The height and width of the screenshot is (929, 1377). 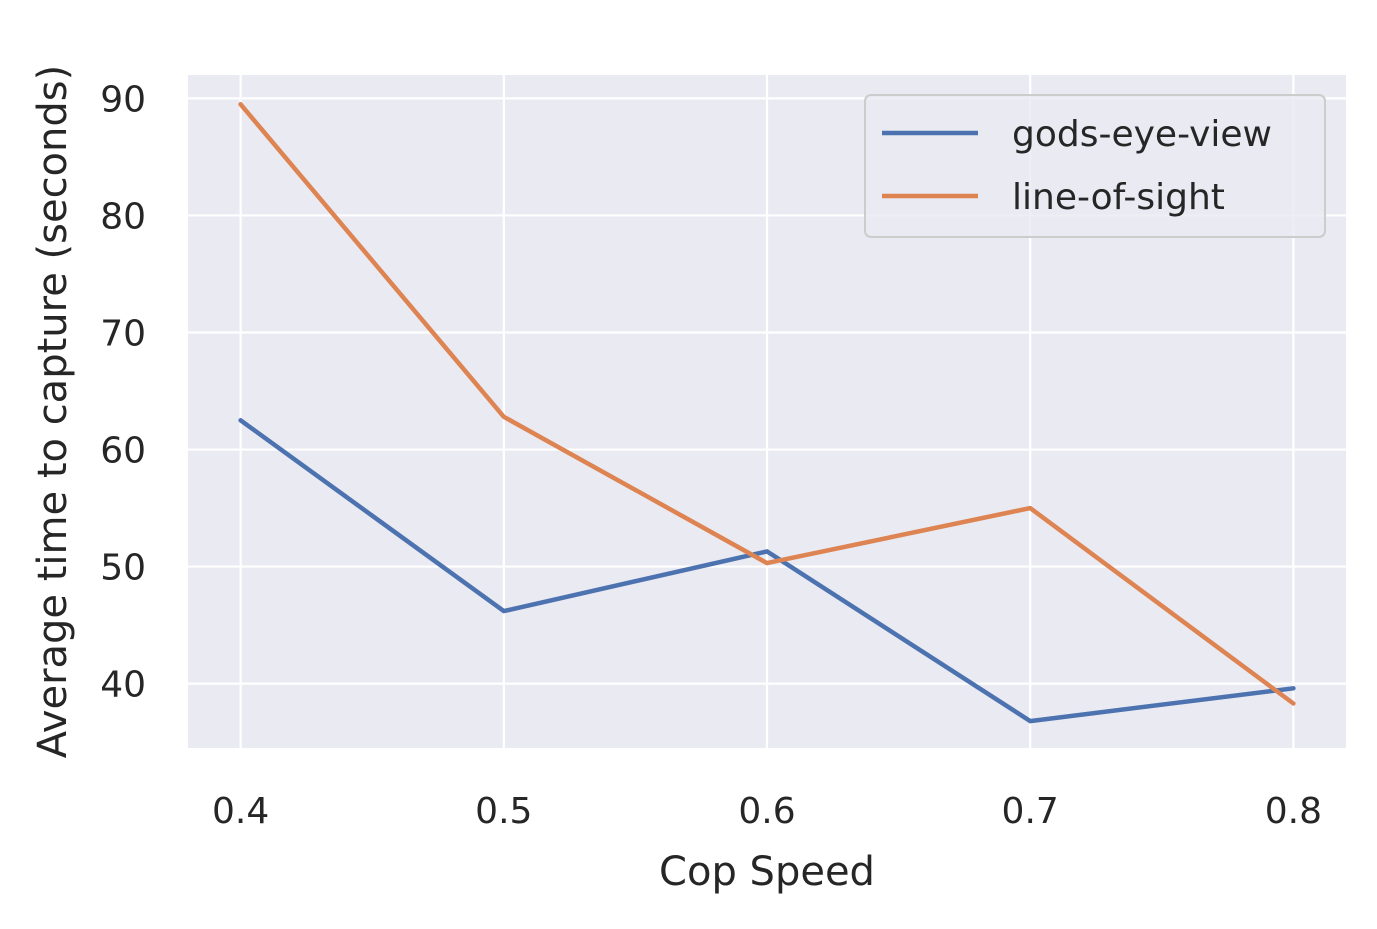 I want to click on y-tick-label: 70, so click(x=123, y=333).